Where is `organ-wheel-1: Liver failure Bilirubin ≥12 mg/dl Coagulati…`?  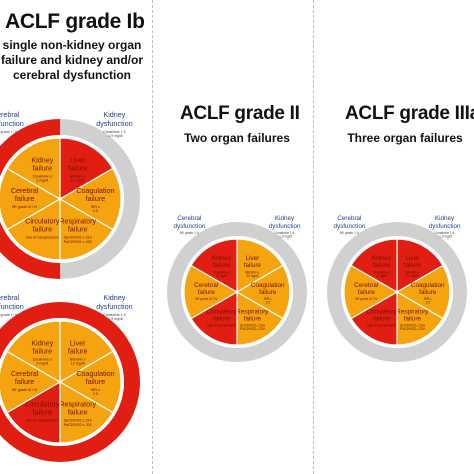
organ-wheel-1: Liver failure Bilirubin ≥12 mg/dl Coagulati… is located at coordinates (70, 194).